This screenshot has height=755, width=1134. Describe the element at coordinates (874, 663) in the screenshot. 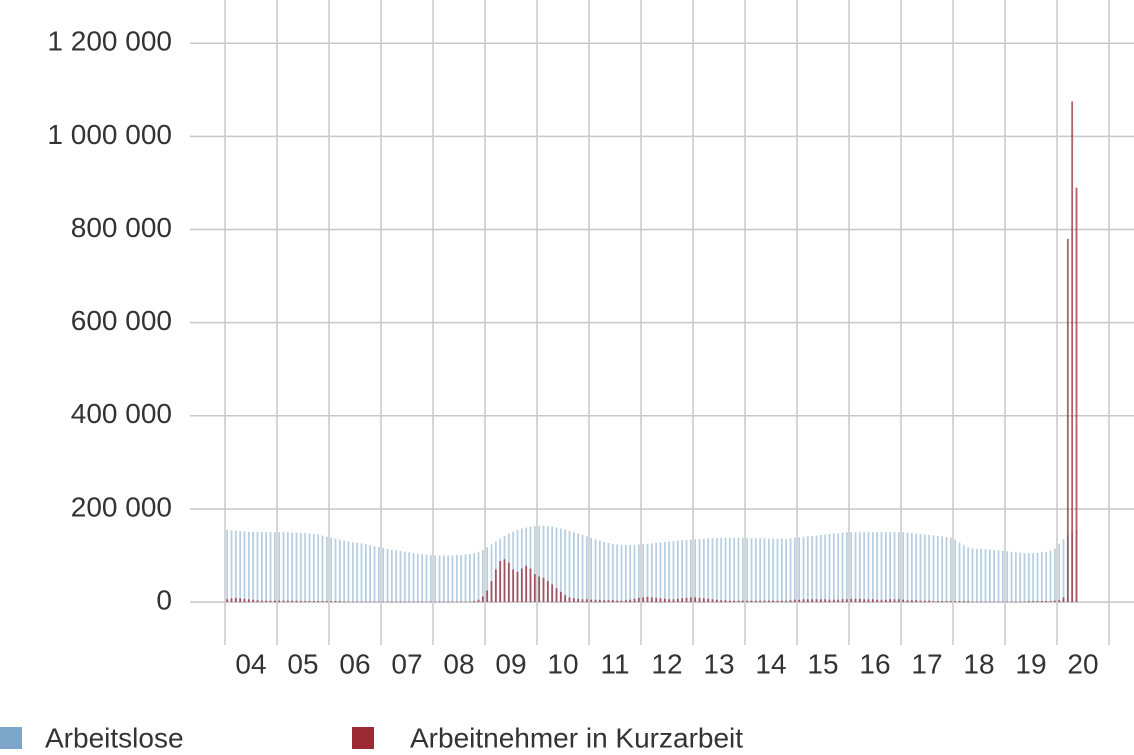

I see `x-tick-label: 16` at that location.